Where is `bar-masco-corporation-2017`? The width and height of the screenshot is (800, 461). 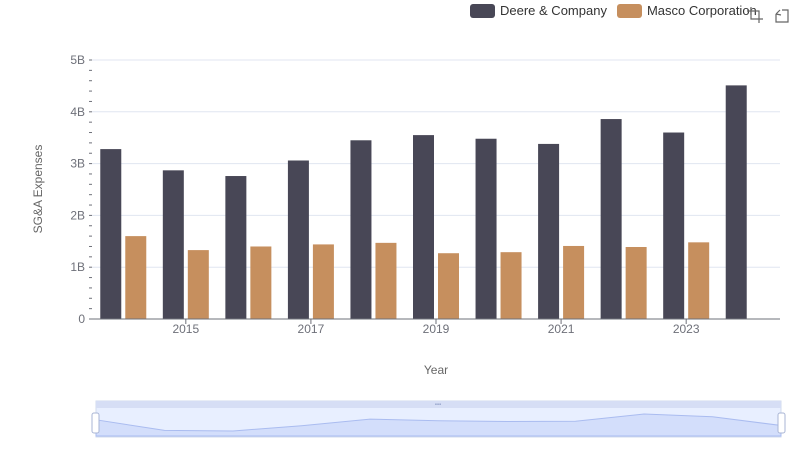
bar-masco-corporation-2017 is located at coordinates (323, 281).